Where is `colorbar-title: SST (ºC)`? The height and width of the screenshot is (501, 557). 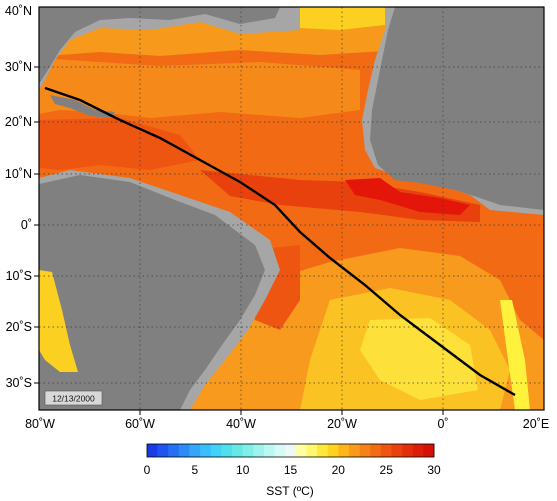
colorbar-title: SST (ºC) is located at coordinates (290, 491).